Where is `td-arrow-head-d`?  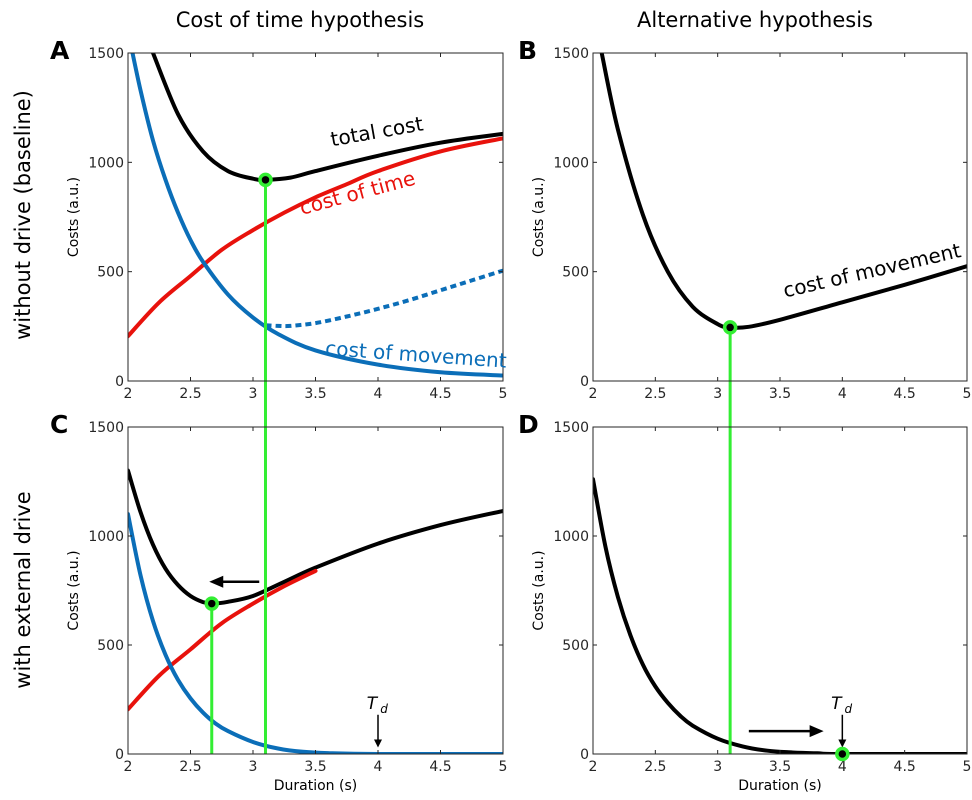
td-arrow-head-d is located at coordinates (842, 743).